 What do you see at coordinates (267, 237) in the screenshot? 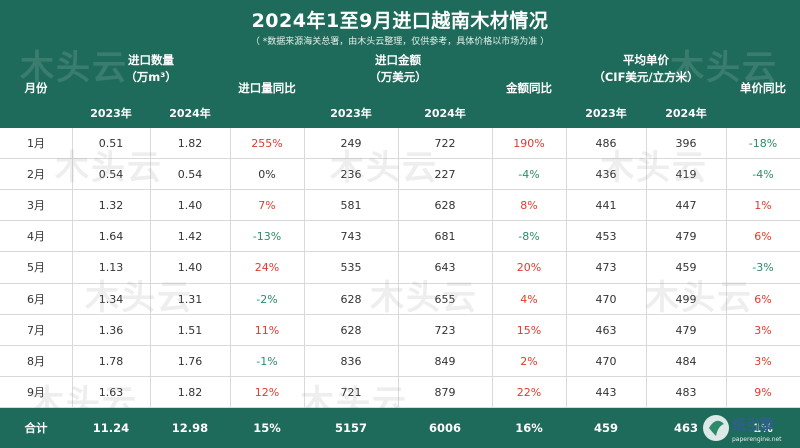
I see `qty-yoy-cell: -13%` at bounding box center [267, 237].